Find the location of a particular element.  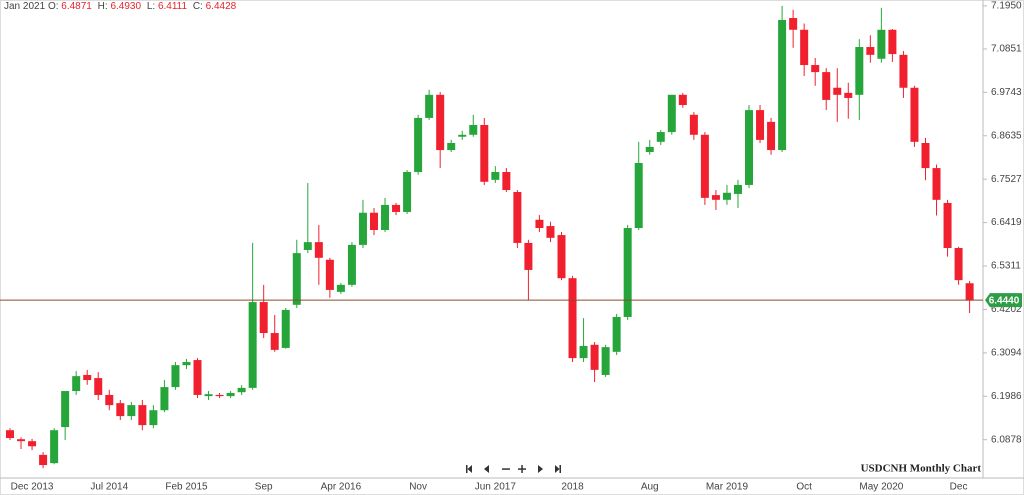

x-tick-label: Aug is located at coordinates (650, 487).